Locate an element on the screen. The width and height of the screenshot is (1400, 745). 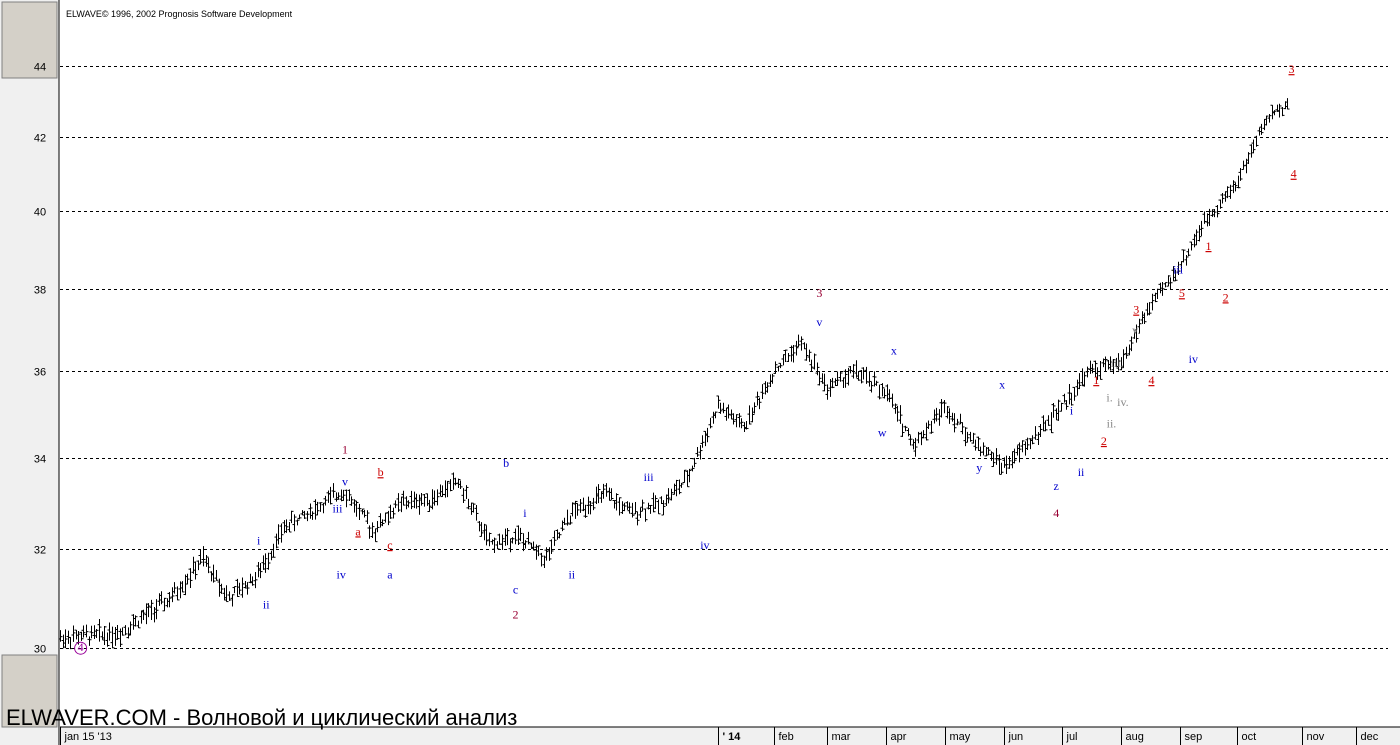
wave-label: y is located at coordinates (979, 468).